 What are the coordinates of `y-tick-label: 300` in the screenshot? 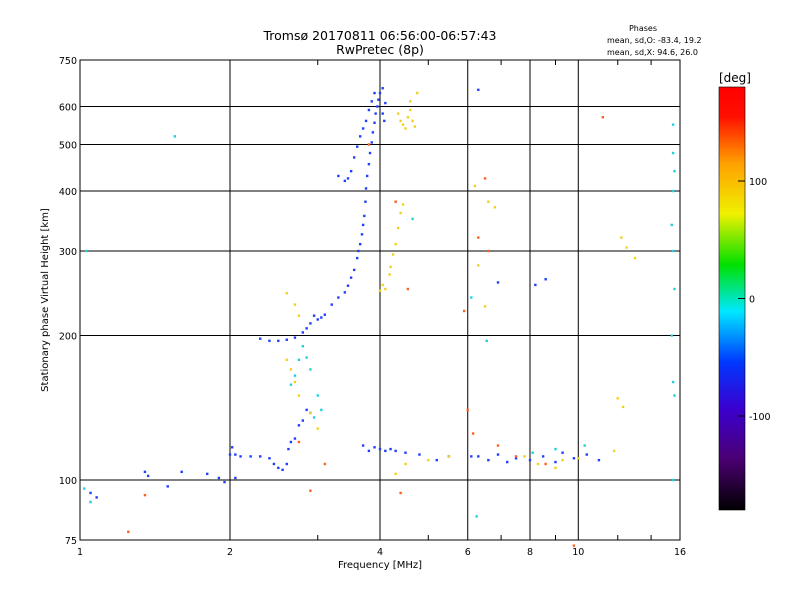 It's located at (68, 252).